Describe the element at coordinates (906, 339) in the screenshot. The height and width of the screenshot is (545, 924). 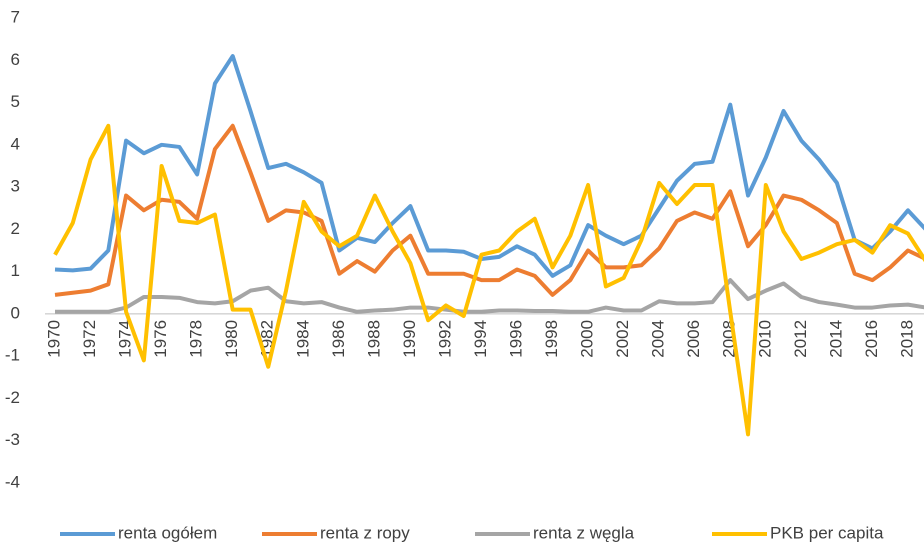
I see `x-tick-label: 2018` at that location.